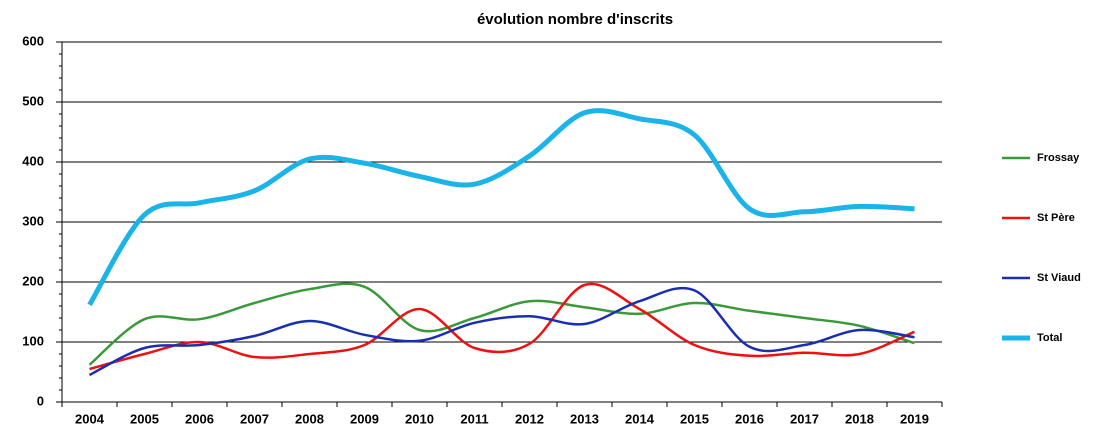 The width and height of the screenshot is (1103, 435). I want to click on line-series, so click(501, 324).